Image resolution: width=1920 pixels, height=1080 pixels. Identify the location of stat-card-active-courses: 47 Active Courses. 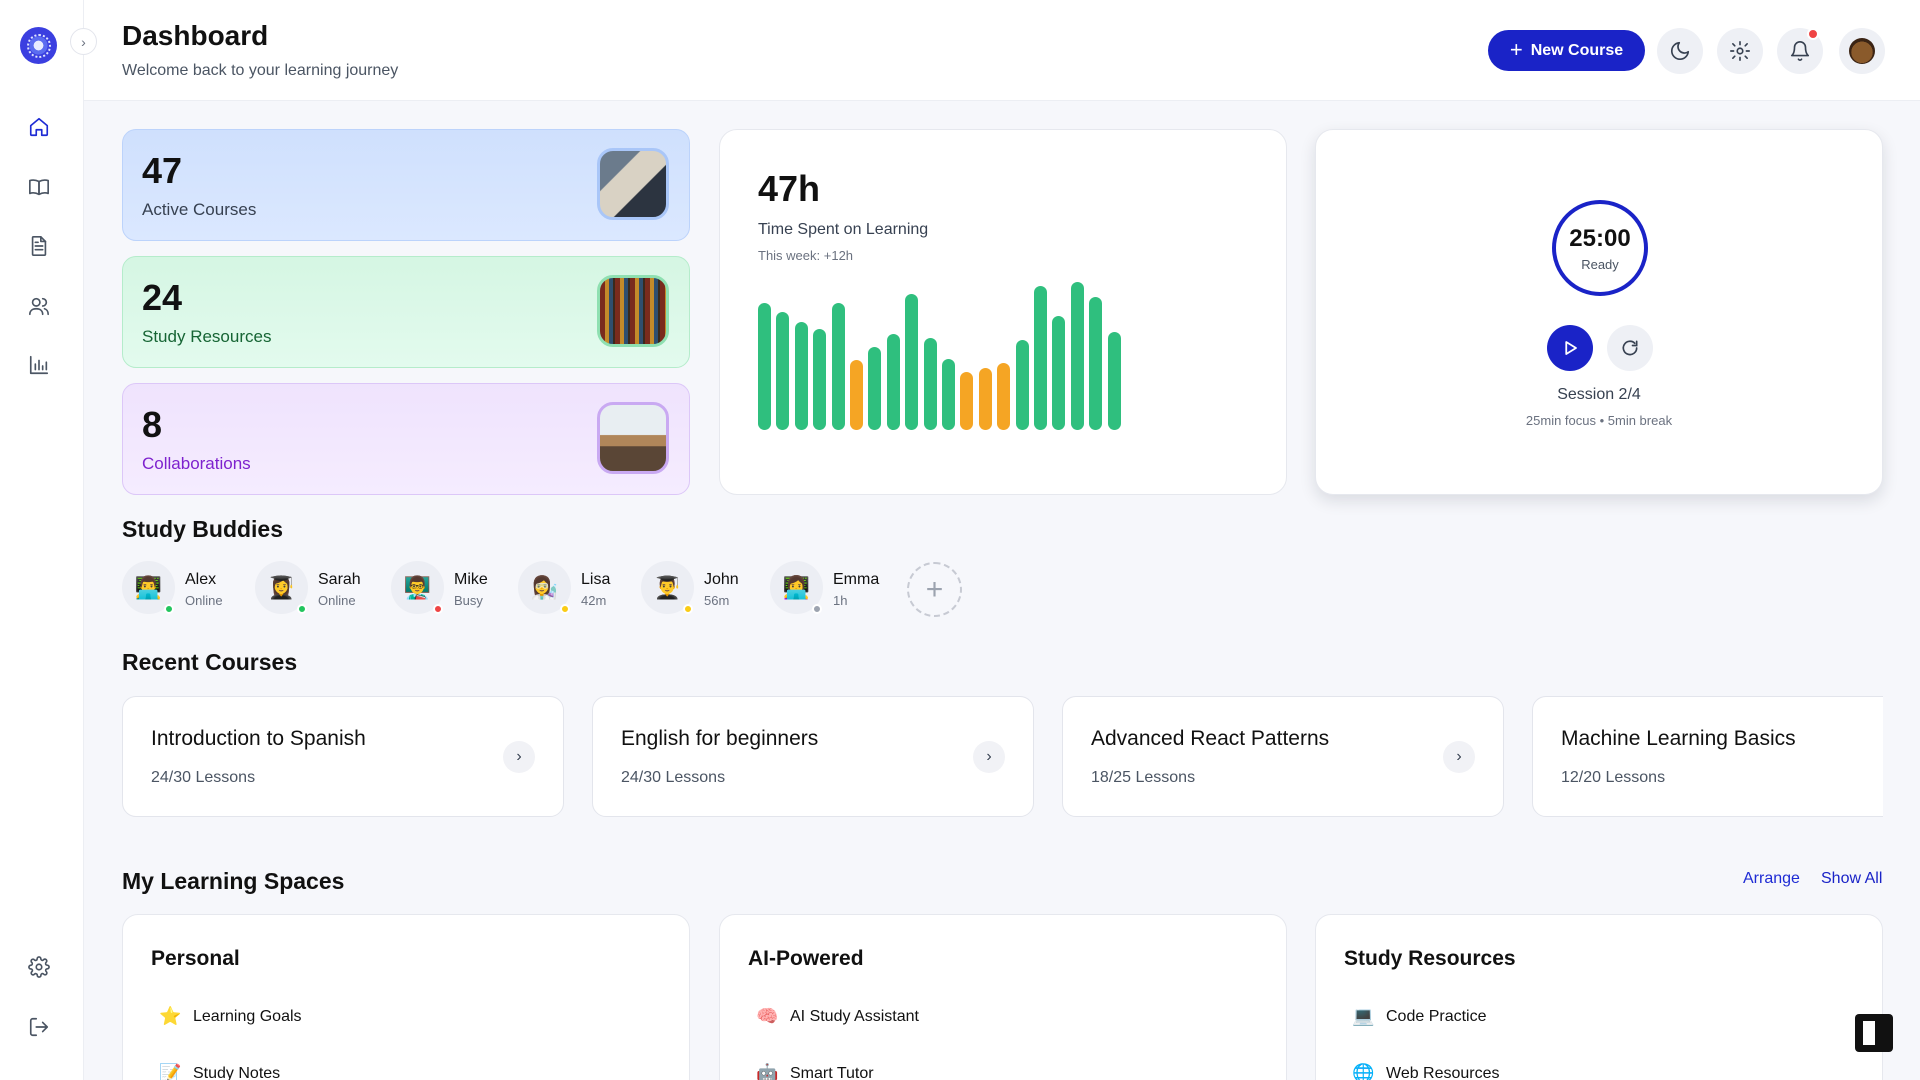
(406, 185).